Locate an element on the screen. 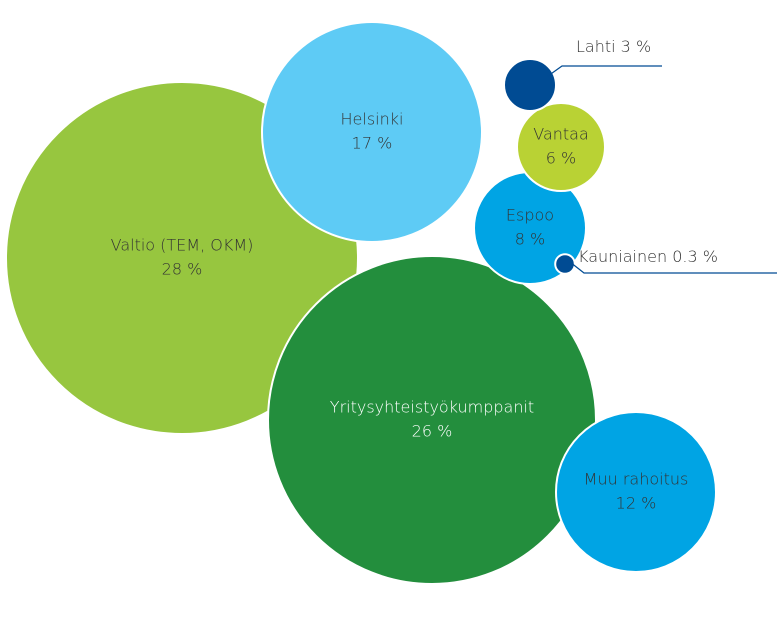 Image resolution: width=777 pixels, height=627 pixels. callout-name: Lahti is located at coordinates (596, 46).